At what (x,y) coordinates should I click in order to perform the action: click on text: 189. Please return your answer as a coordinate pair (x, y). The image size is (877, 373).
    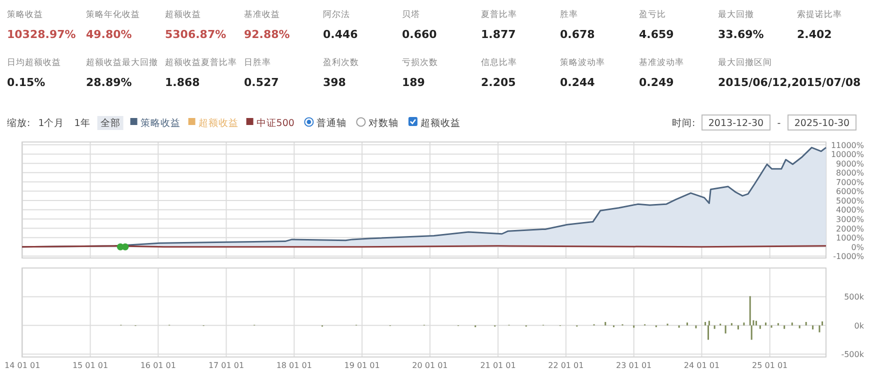
    Looking at the image, I should click on (413, 82).